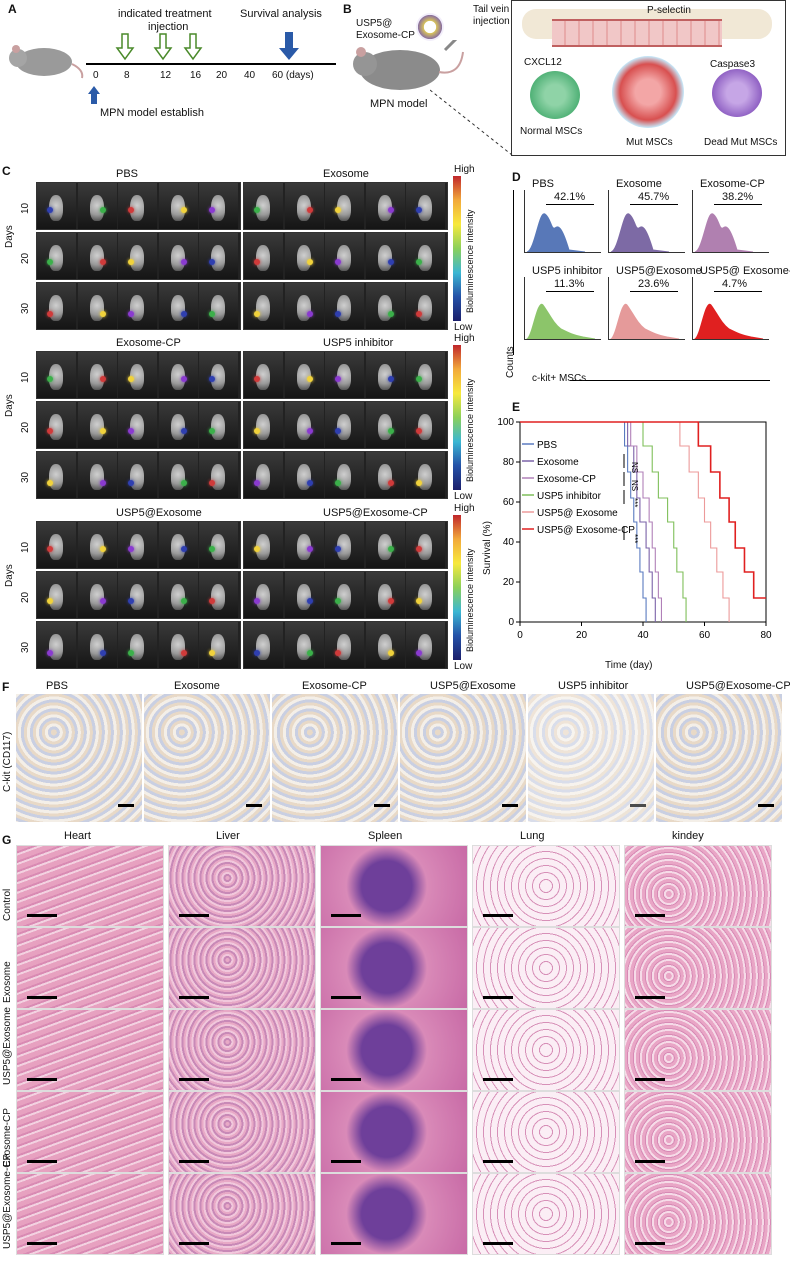 Image resolution: width=790 pixels, height=1269 pixels. I want to click on injection-label: injection, so click(168, 27).